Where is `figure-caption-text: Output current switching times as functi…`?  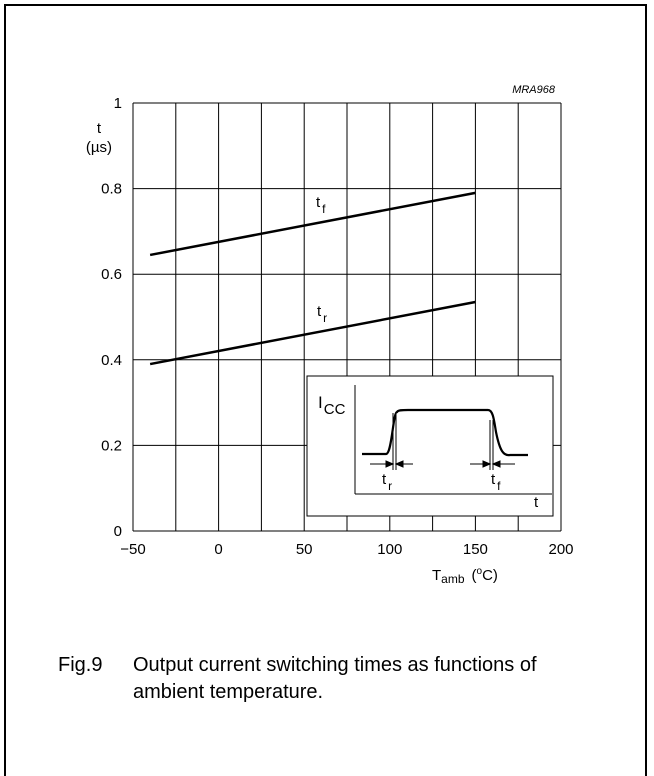
figure-caption-text: Output current switching times as functi… is located at coordinates (335, 678).